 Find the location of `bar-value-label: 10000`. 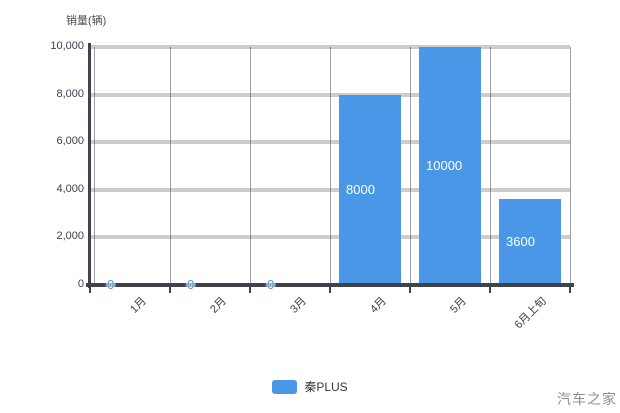

bar-value-label: 10000 is located at coordinates (444, 165).